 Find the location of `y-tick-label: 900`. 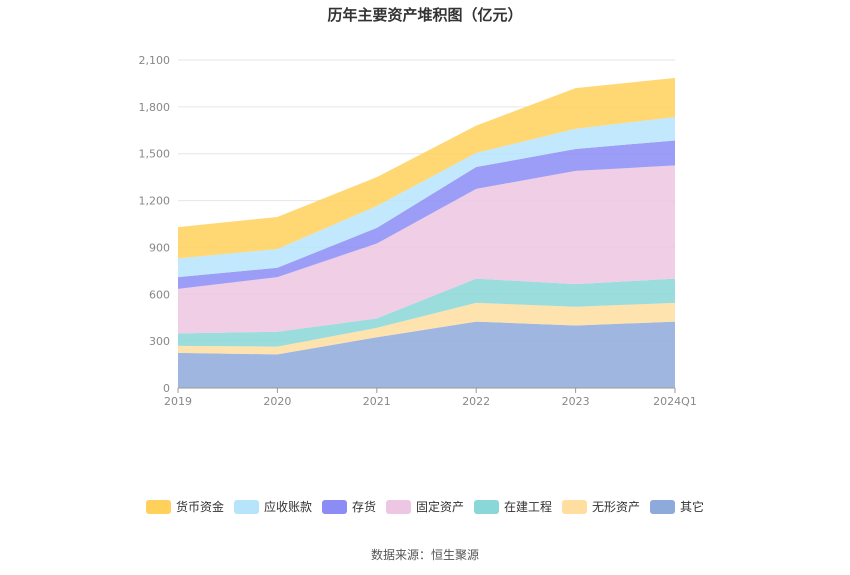

y-tick-label: 900 is located at coordinates (159, 247).